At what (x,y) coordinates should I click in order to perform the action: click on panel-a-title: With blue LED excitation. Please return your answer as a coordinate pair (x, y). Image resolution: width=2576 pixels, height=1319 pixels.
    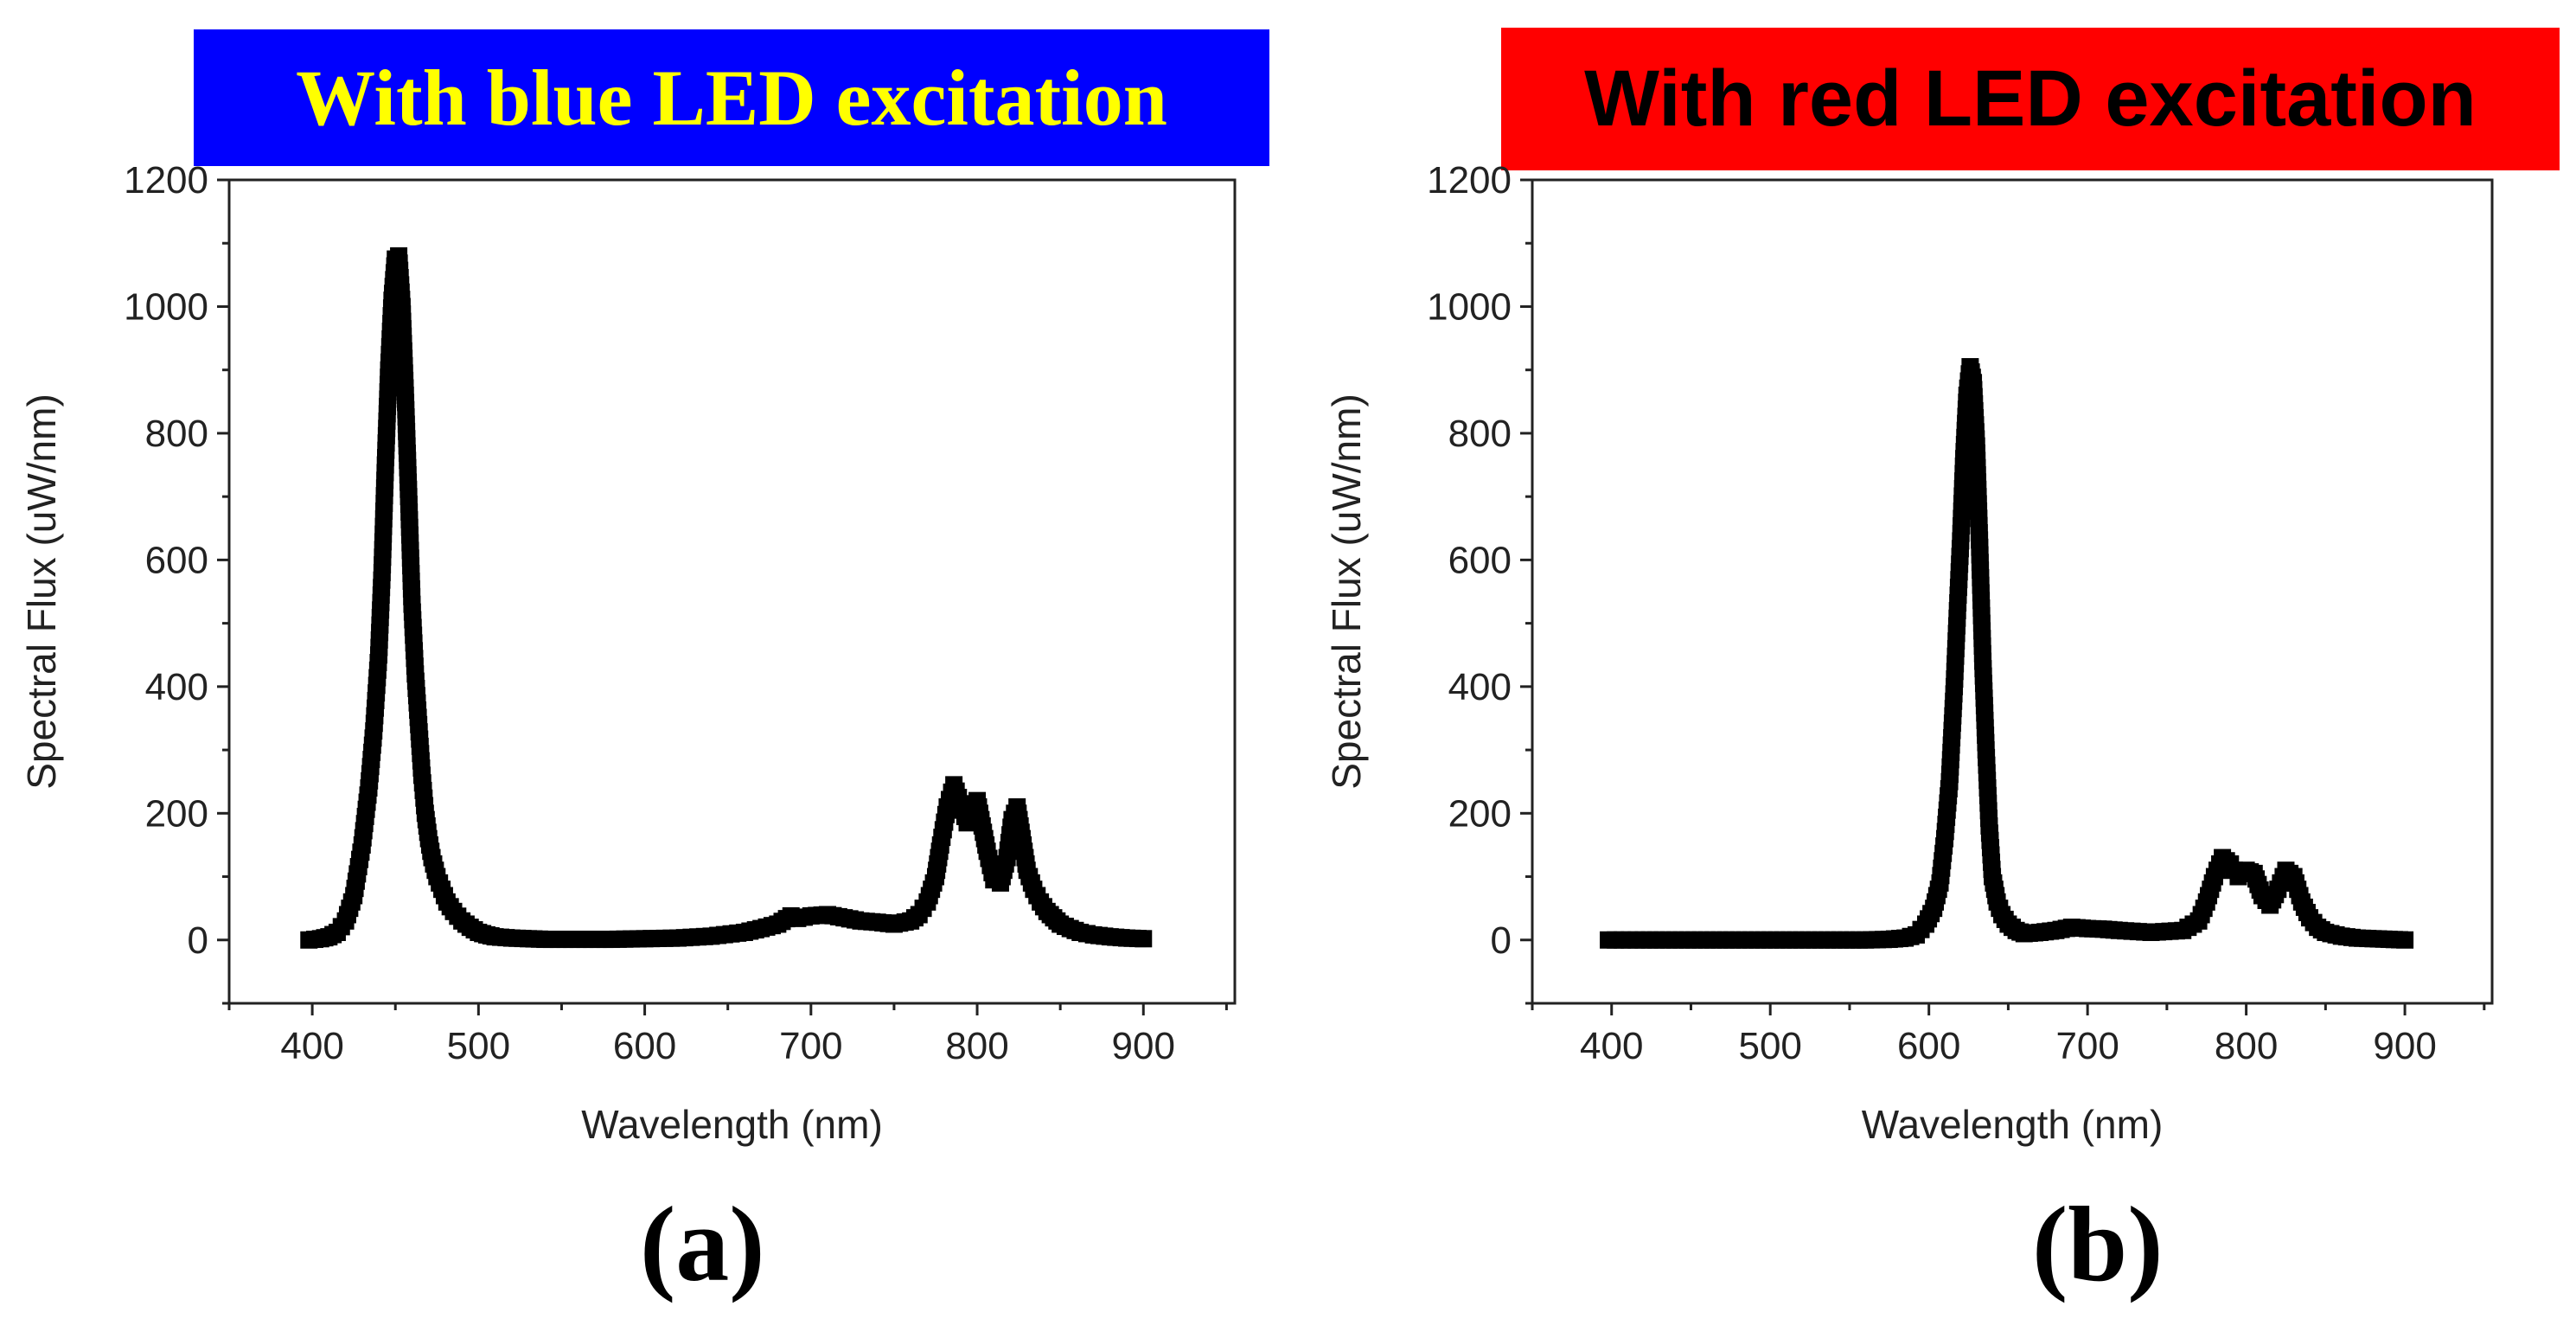
    Looking at the image, I should click on (732, 98).